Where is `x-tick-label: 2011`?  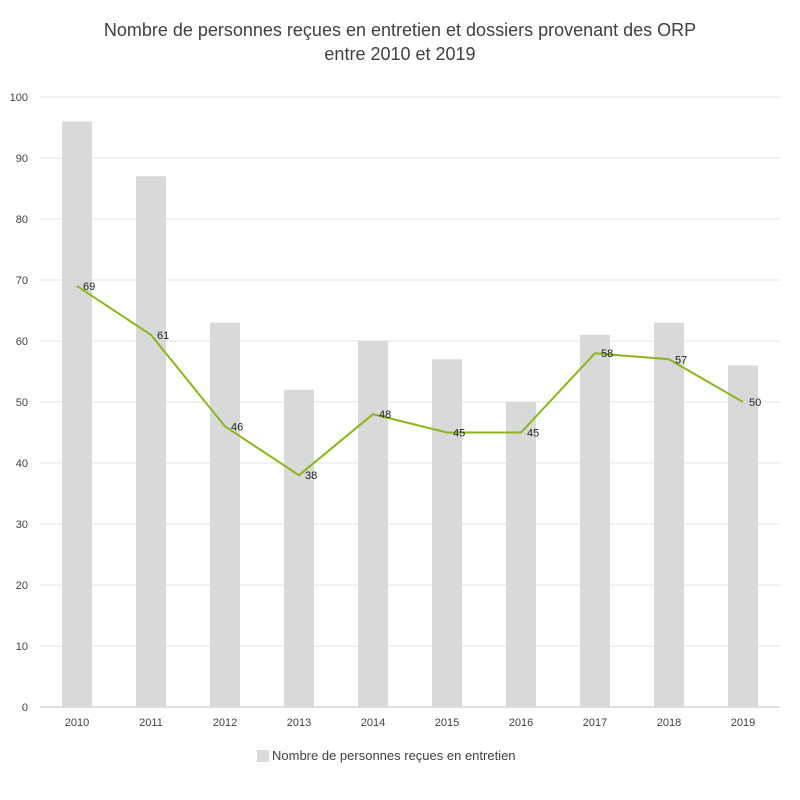
x-tick-label: 2011 is located at coordinates (151, 723).